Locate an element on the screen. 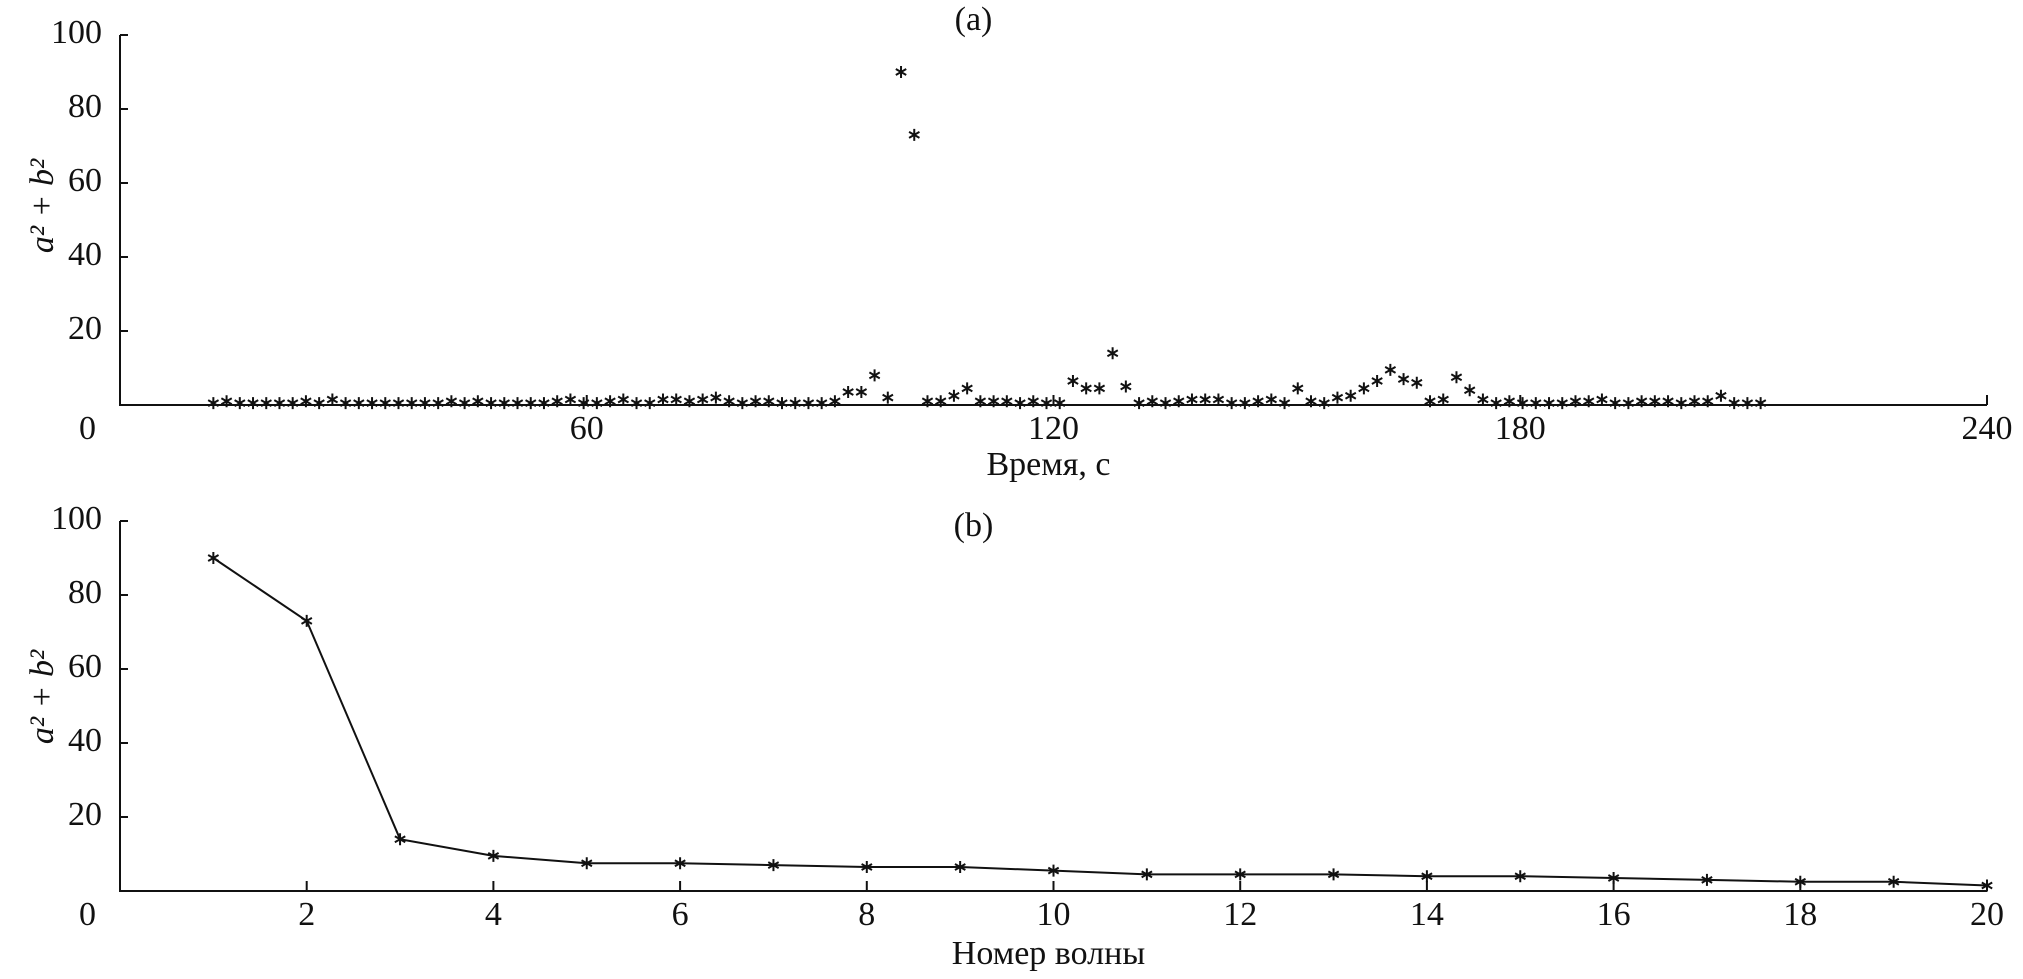 The image size is (2023, 979). x-tick-label: 4 is located at coordinates (493, 914).